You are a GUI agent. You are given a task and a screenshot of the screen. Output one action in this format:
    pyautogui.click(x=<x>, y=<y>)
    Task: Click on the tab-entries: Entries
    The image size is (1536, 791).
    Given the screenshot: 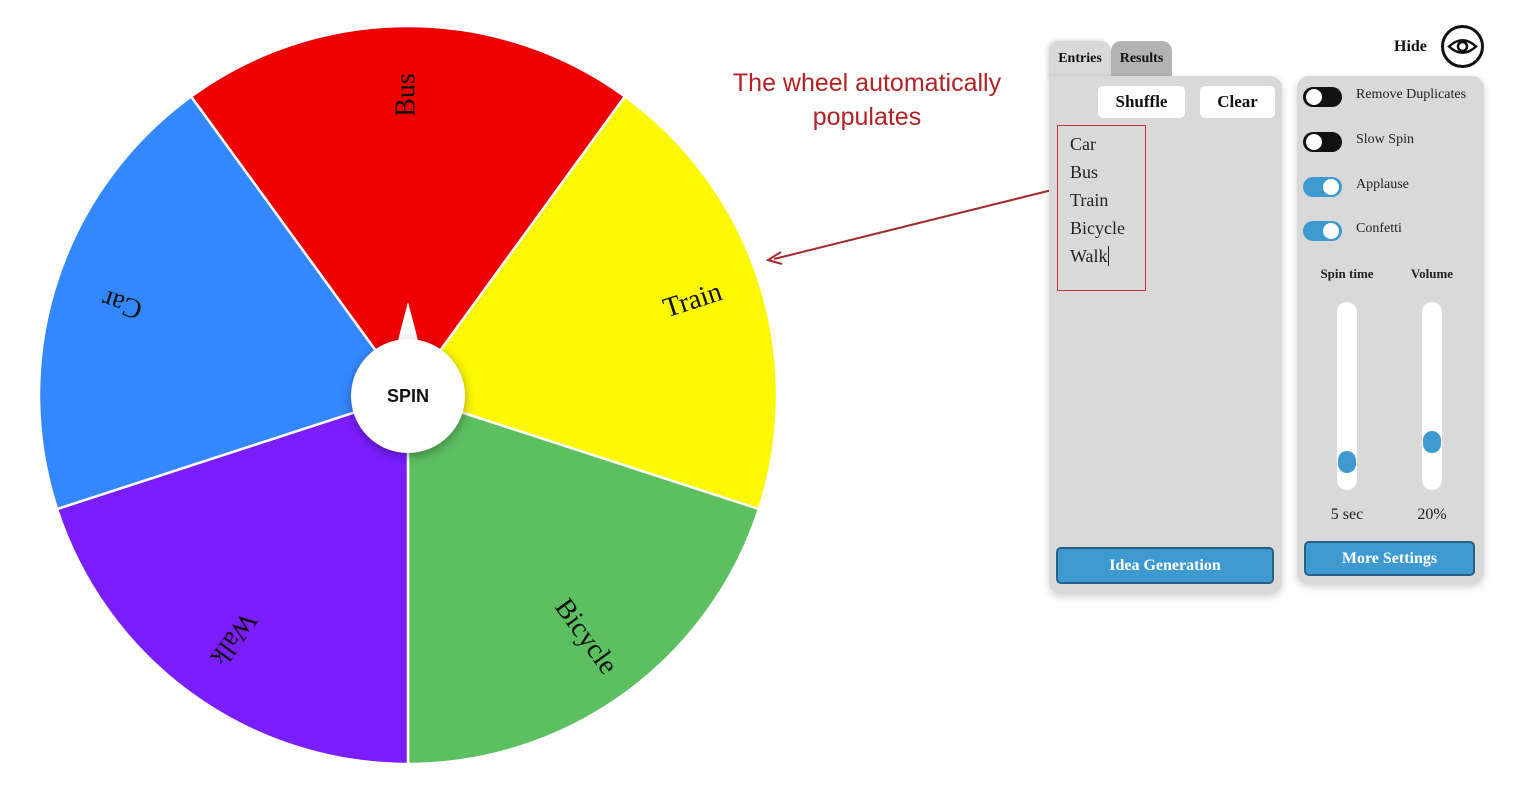 What is the action you would take?
    pyautogui.click(x=1080, y=61)
    